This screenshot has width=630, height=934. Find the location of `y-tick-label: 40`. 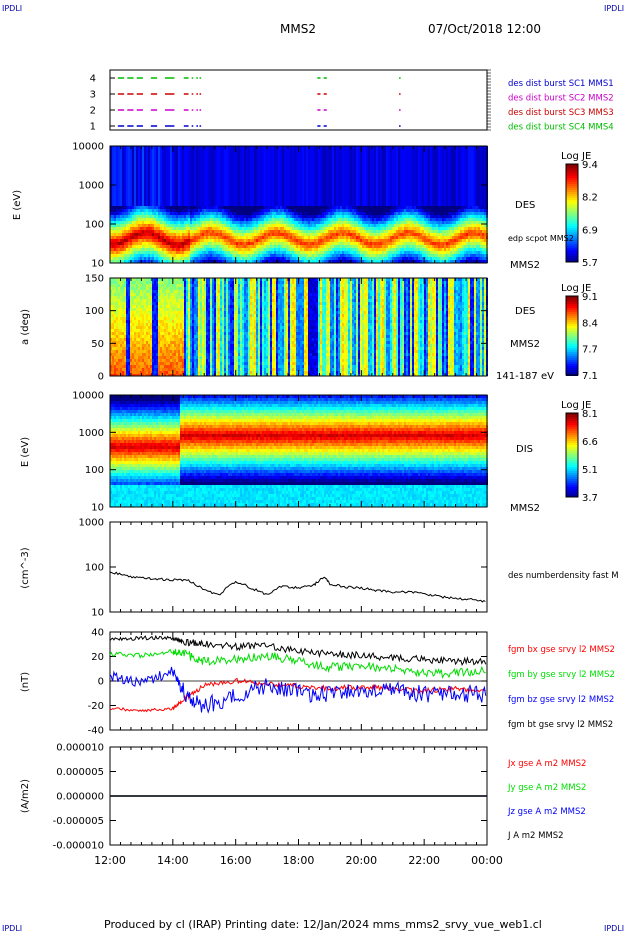

y-tick-label: 40 is located at coordinates (97, 633).